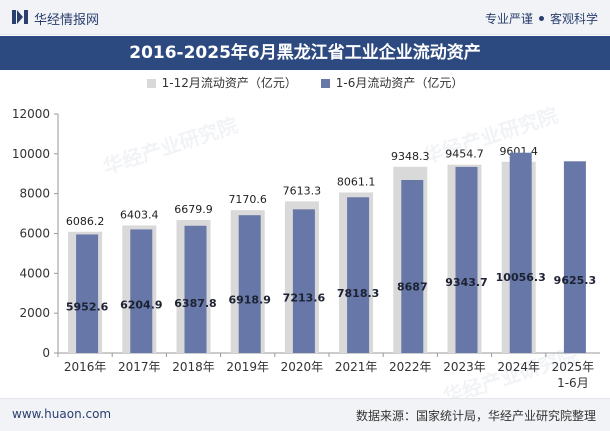  What do you see at coordinates (193, 367) in the screenshot?
I see `x-tick-label: 2018年` at bounding box center [193, 367].